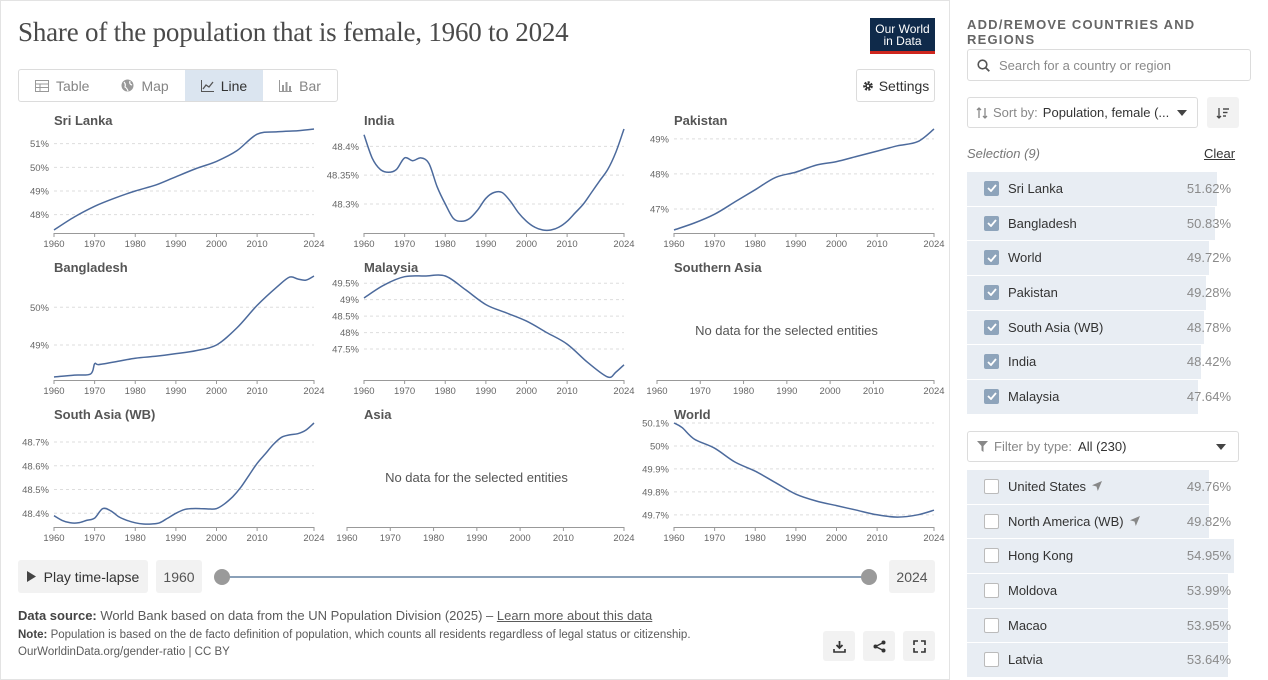 The width and height of the screenshot is (1268, 680). I want to click on entity-row-pakistan: Pakistan 49.28%, so click(1103, 292).